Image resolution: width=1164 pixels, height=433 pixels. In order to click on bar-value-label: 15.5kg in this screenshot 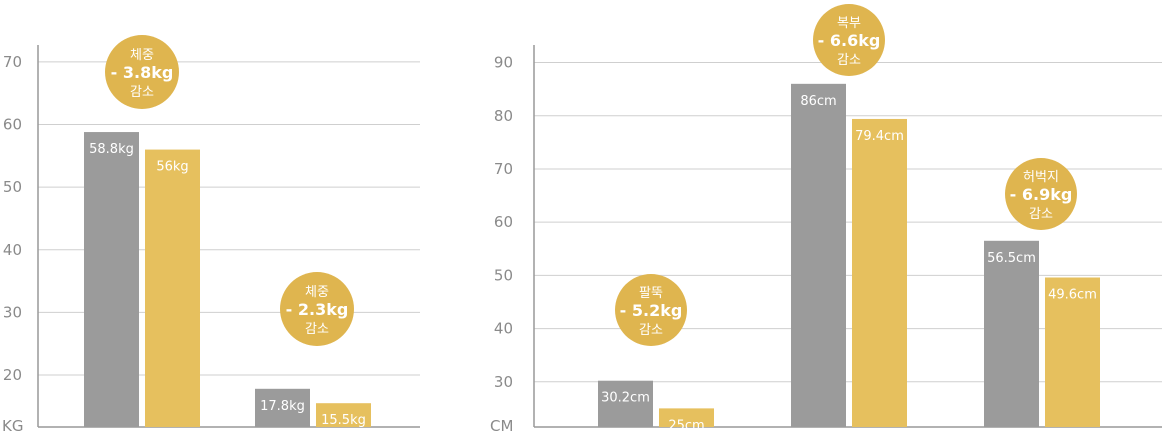, I will do `click(343, 420)`.